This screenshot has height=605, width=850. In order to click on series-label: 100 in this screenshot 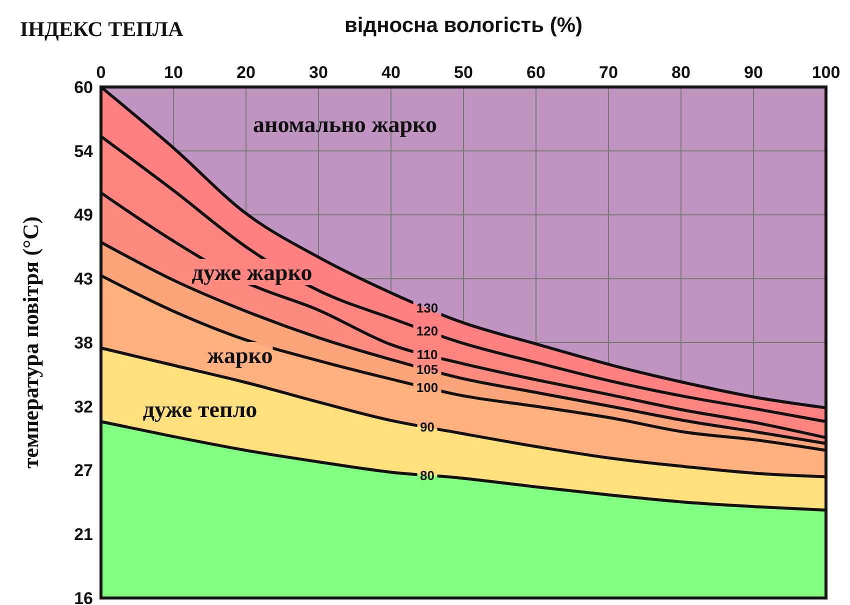, I will do `click(427, 388)`.